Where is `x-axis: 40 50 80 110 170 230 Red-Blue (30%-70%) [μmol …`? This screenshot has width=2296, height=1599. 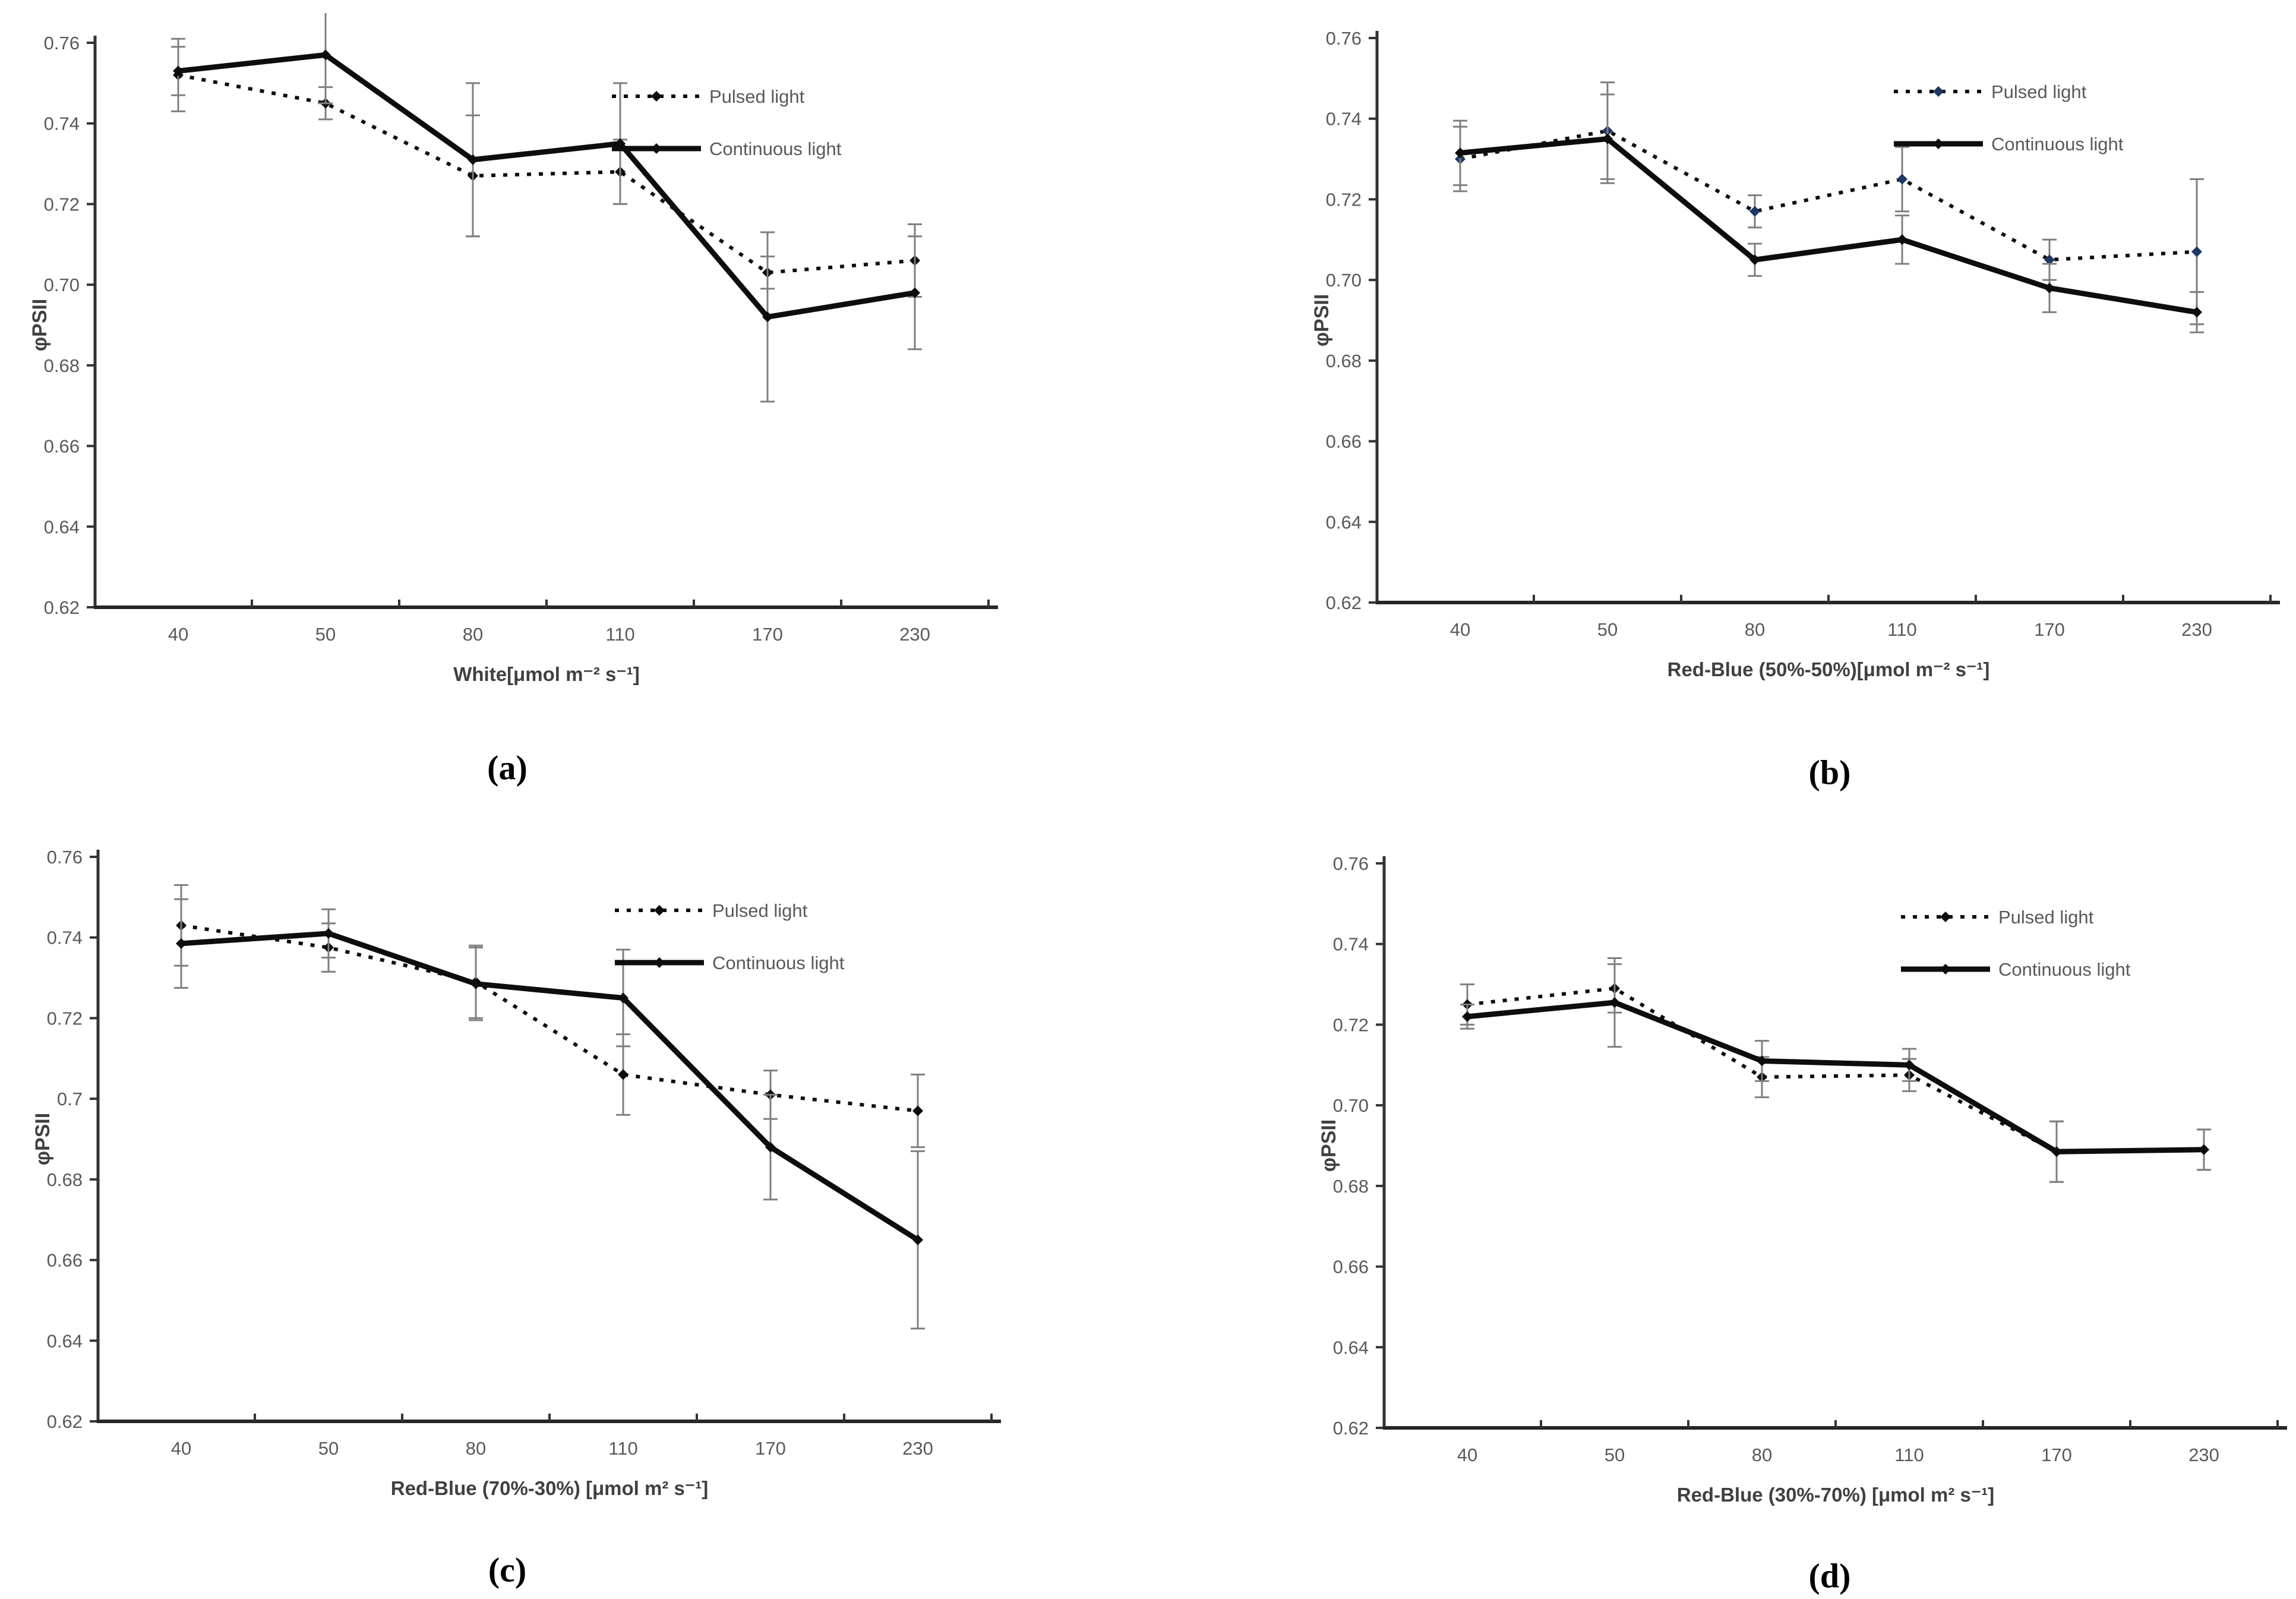
x-axis: 40 50 80 110 170 230 Red-Blue (30%-70%) [μmol … is located at coordinates (1835, 1463).